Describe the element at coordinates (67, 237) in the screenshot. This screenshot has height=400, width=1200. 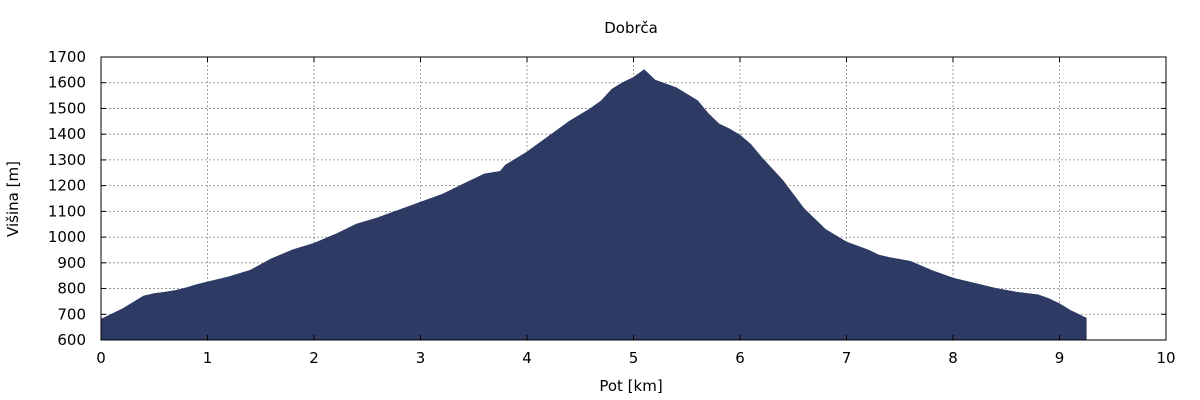
I see `y-tick-label: 1000` at that location.